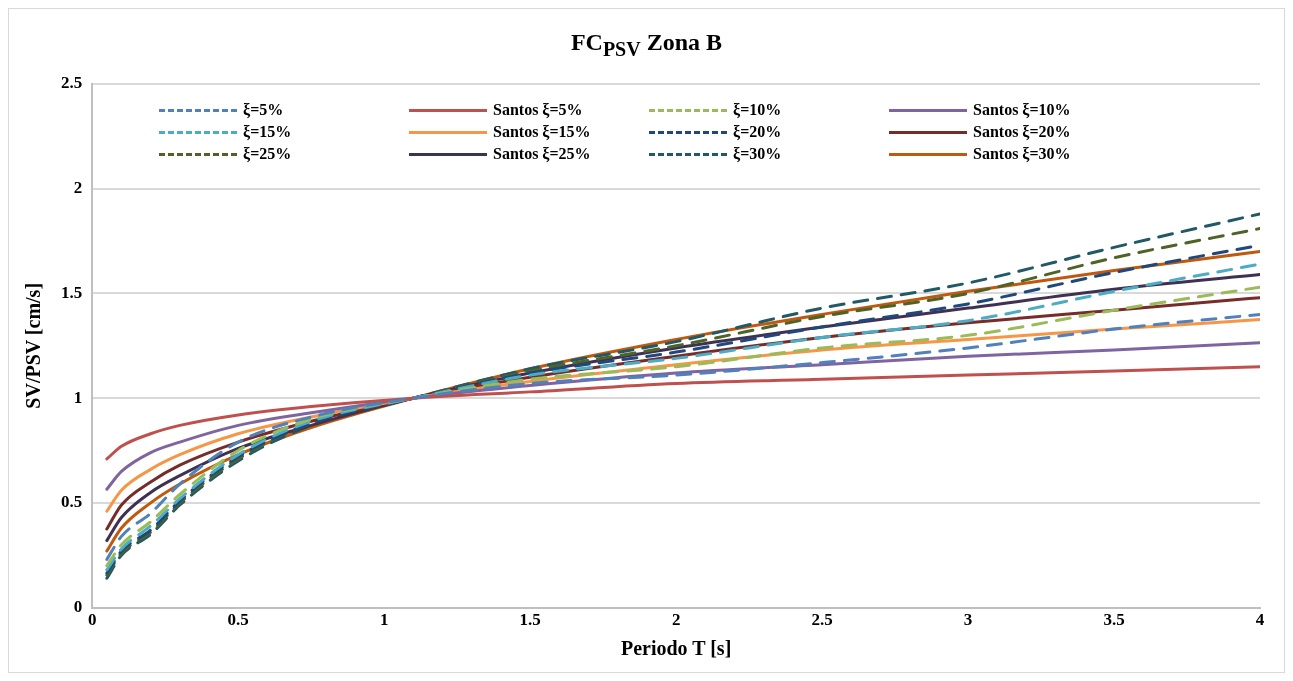 The width and height of the screenshot is (1293, 681). I want to click on legend-label: Santos ξ=5%, so click(538, 110).